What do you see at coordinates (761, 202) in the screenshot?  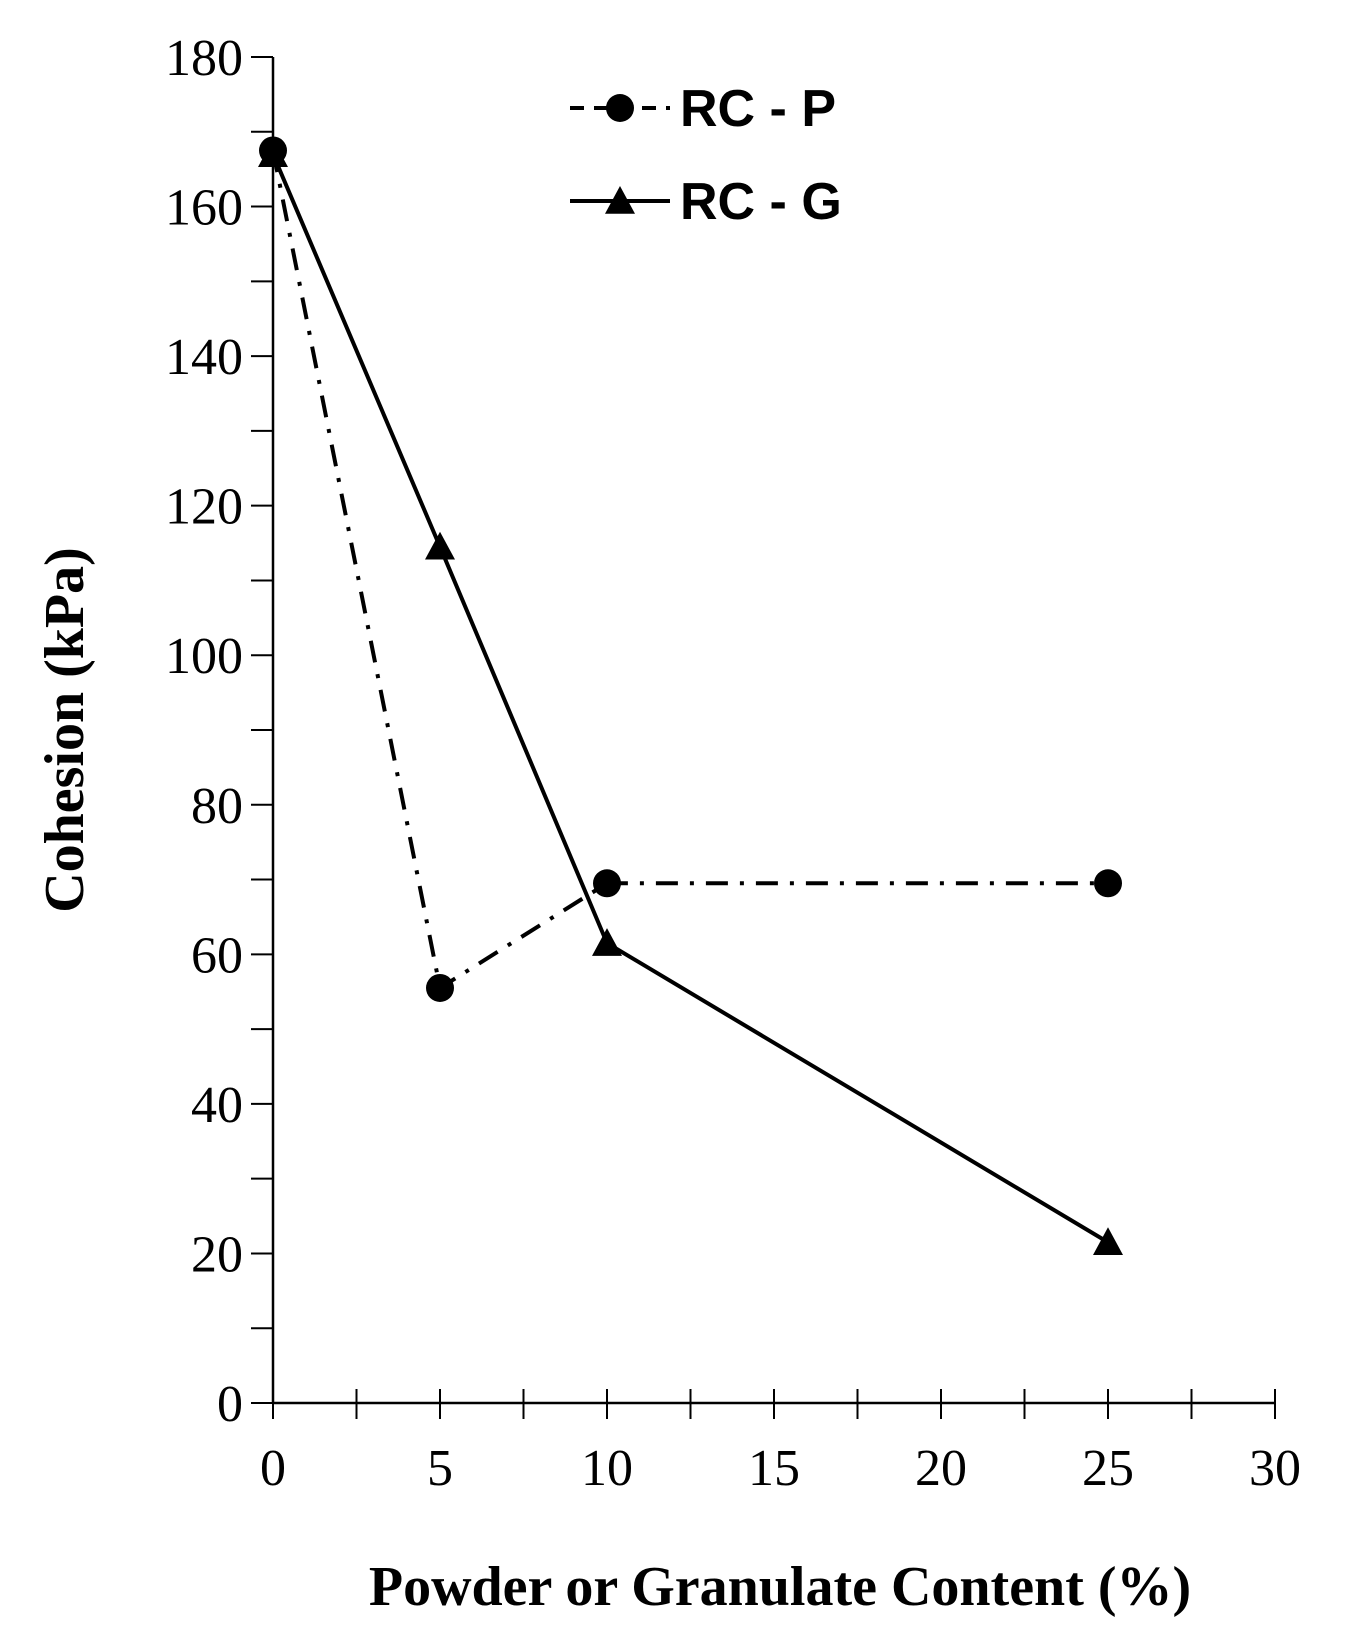 I see `legend-label: RC - G` at bounding box center [761, 202].